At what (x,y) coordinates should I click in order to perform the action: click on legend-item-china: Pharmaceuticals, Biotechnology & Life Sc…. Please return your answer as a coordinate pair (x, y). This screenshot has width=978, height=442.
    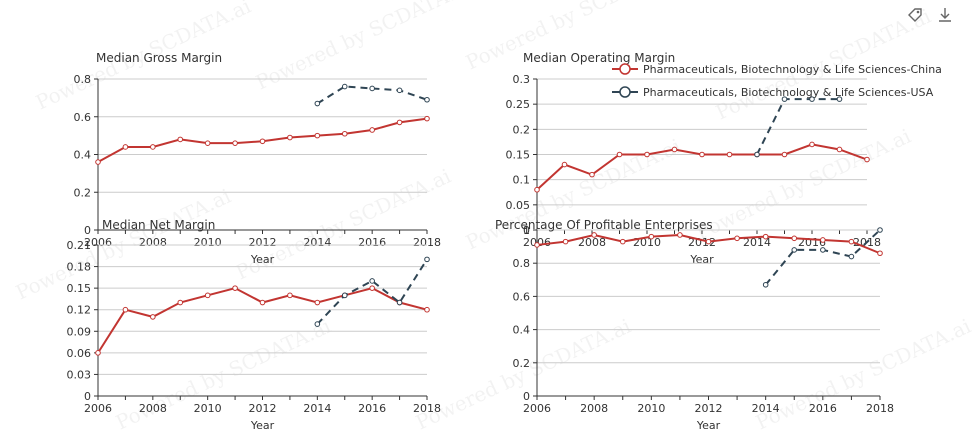
    Looking at the image, I should click on (777, 69).